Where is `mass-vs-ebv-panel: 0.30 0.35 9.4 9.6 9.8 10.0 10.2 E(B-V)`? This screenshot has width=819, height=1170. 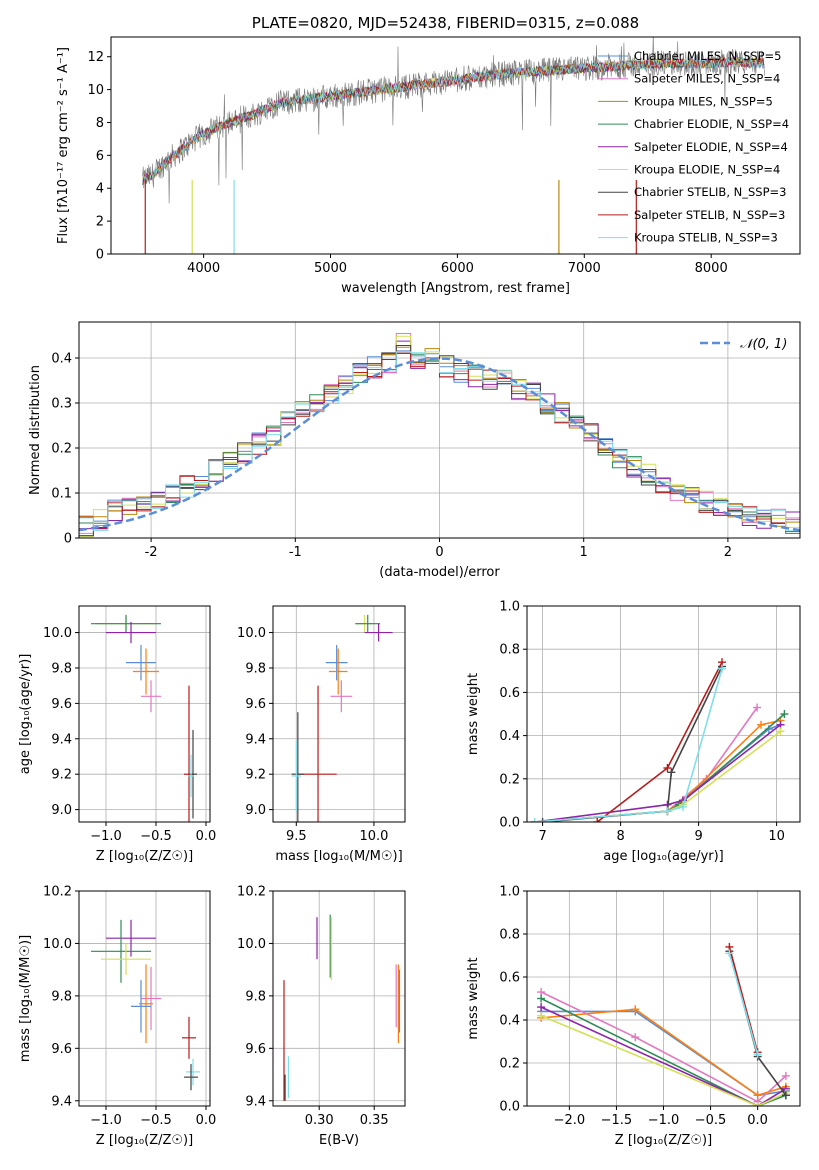 mass-vs-ebv-panel: 0.30 0.35 9.4 9.6 9.8 10.0 10.2 E(B-V) is located at coordinates (321, 1016).